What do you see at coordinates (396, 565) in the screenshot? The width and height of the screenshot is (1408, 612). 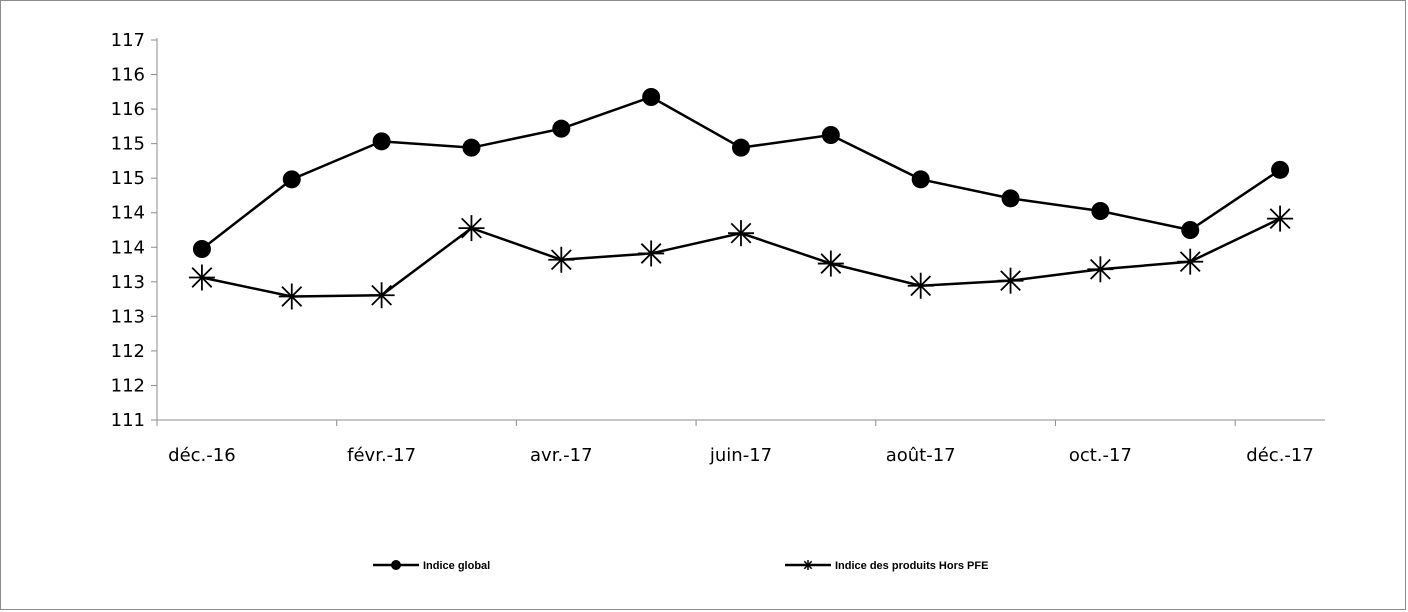 I see `legend-marker-circle` at bounding box center [396, 565].